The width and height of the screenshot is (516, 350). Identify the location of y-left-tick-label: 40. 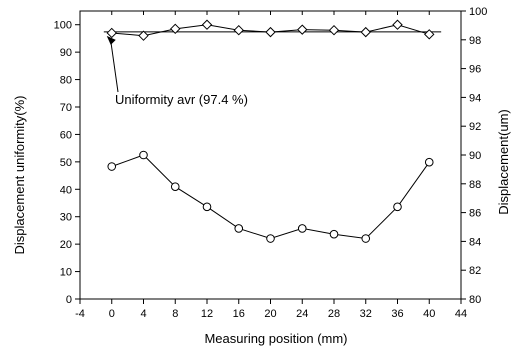
(66, 190).